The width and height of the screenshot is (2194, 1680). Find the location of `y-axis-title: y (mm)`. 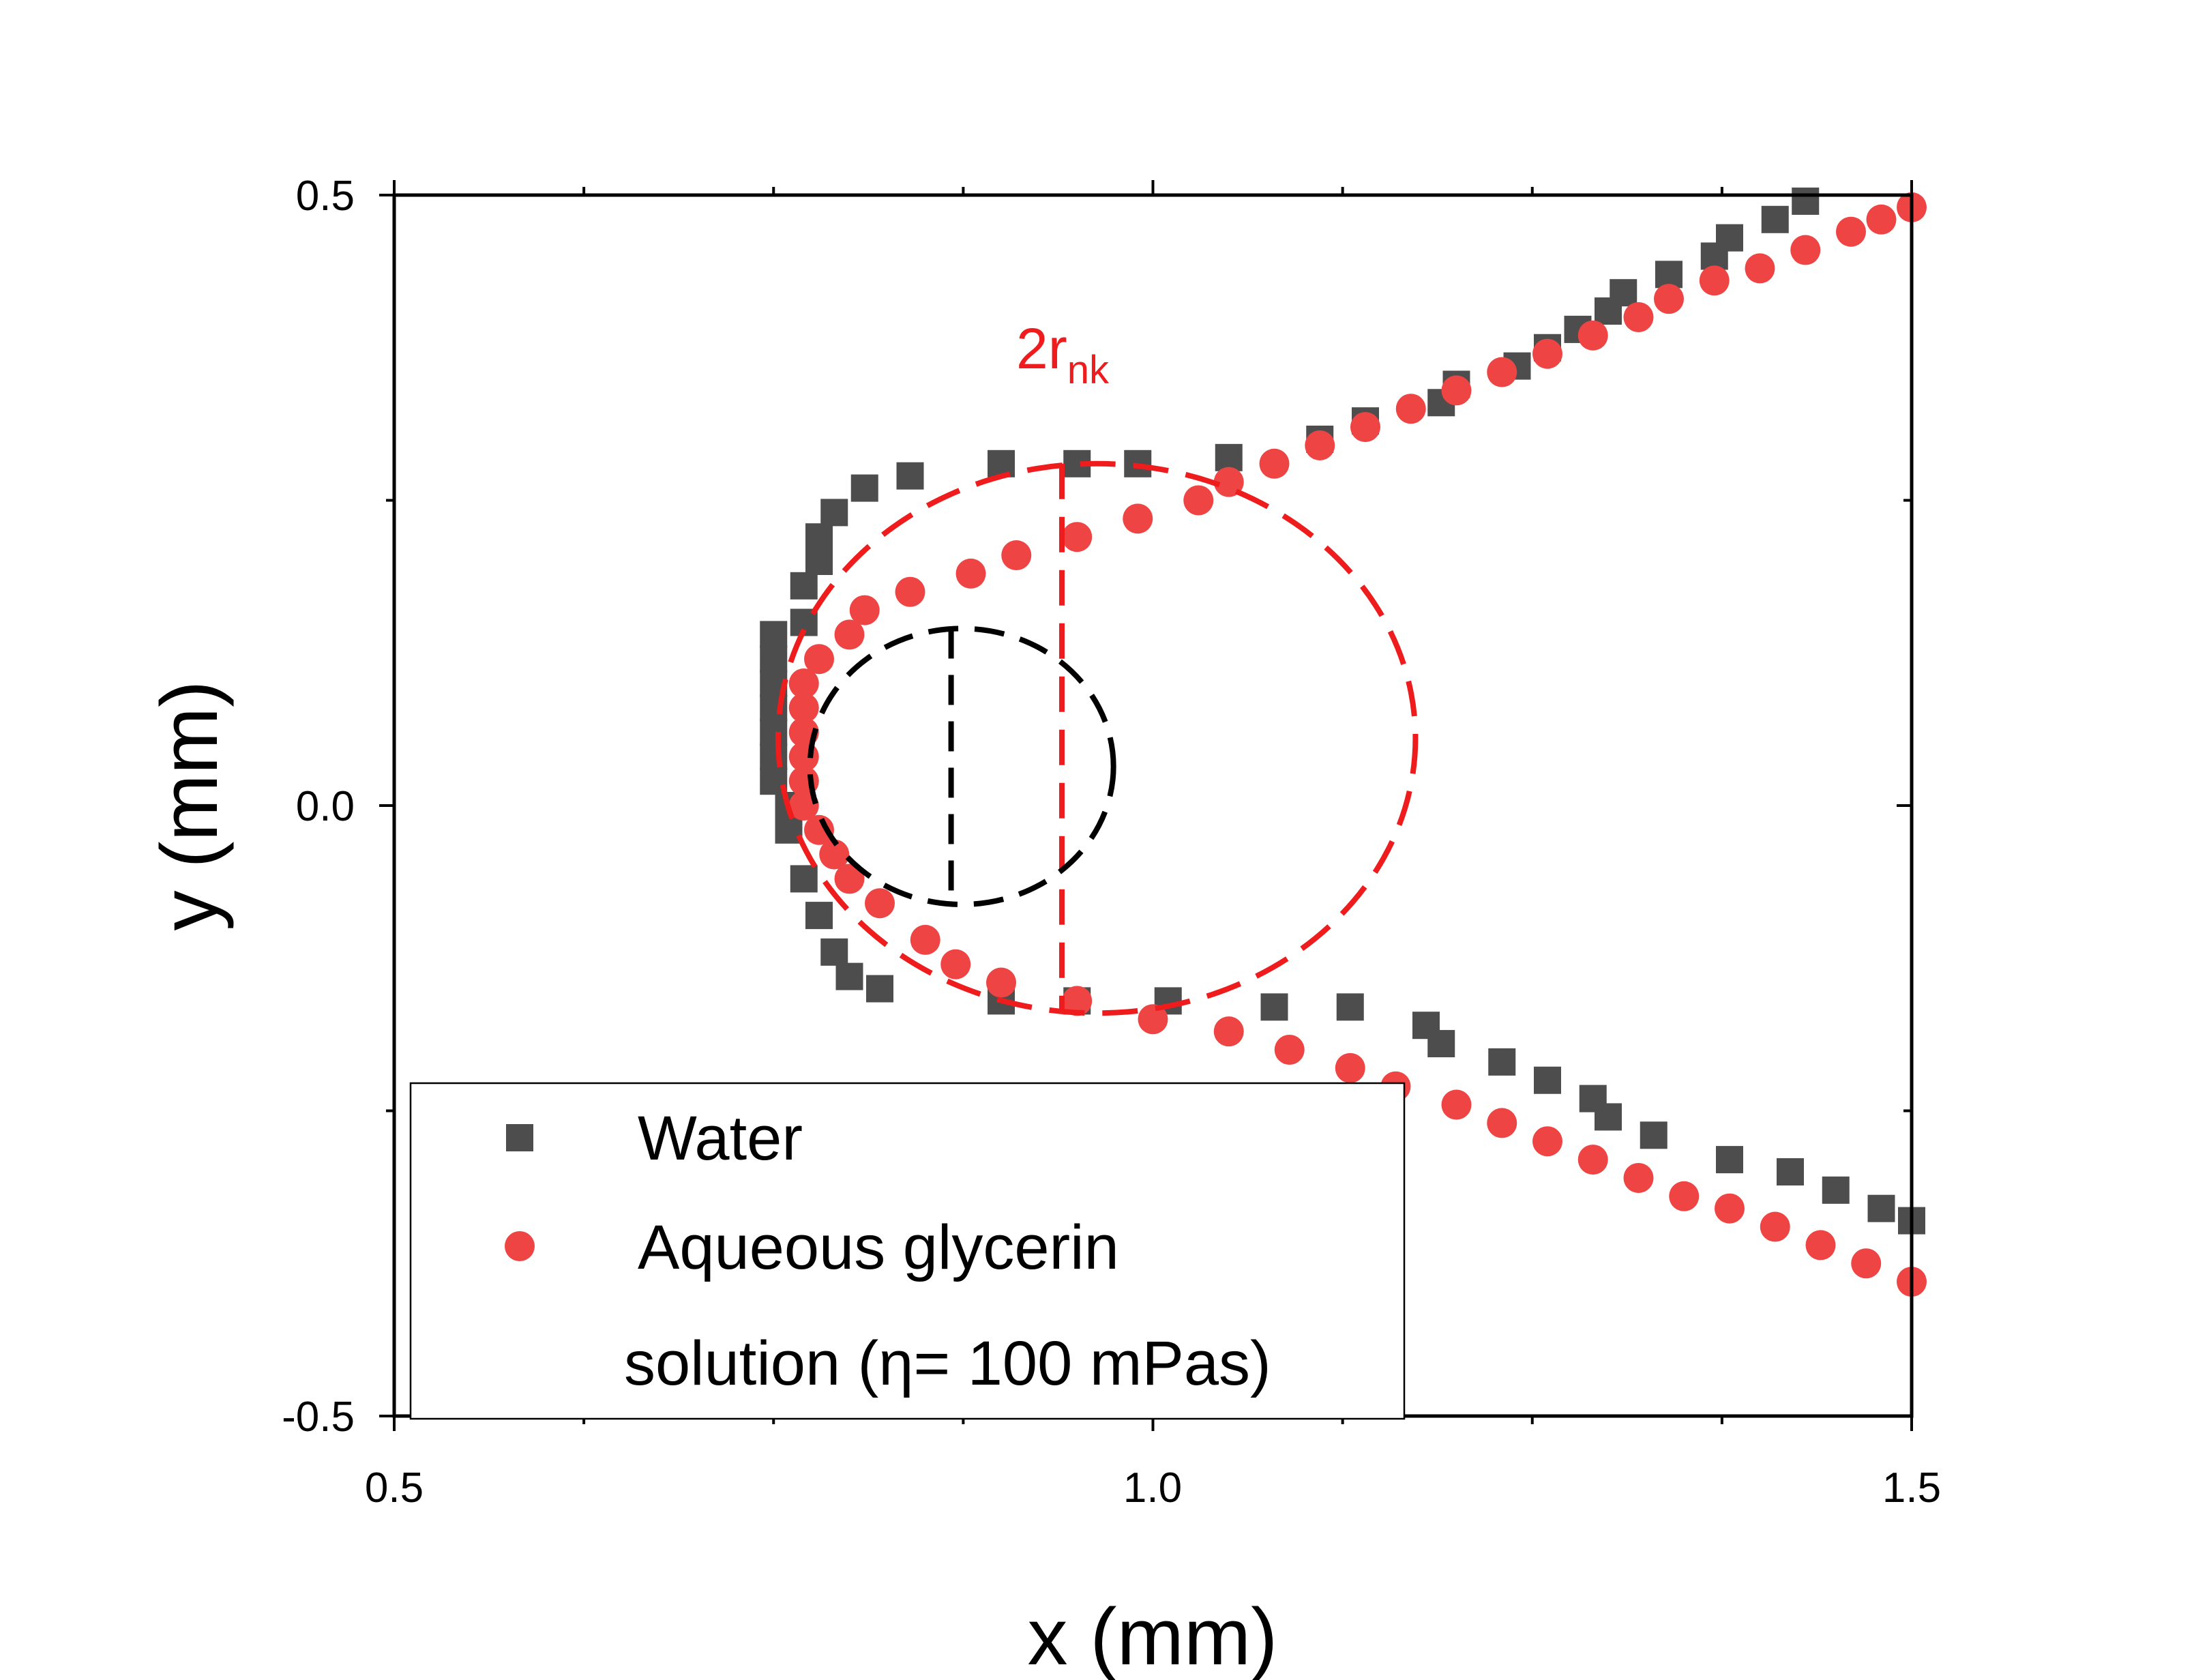

y-axis-title: y (mm) is located at coordinates (190, 806).